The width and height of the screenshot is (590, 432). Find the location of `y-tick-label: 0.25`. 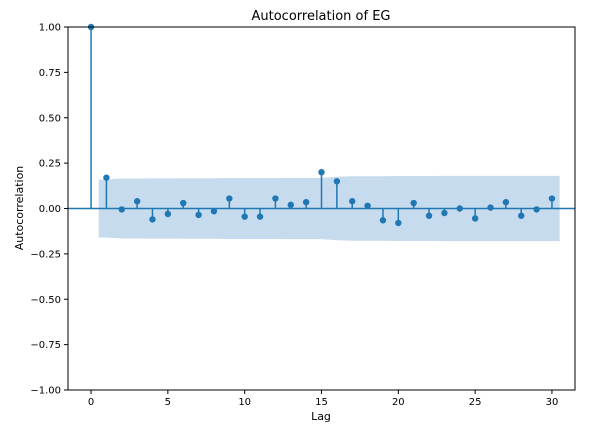

y-tick-label: 0.25 is located at coordinates (50, 164).